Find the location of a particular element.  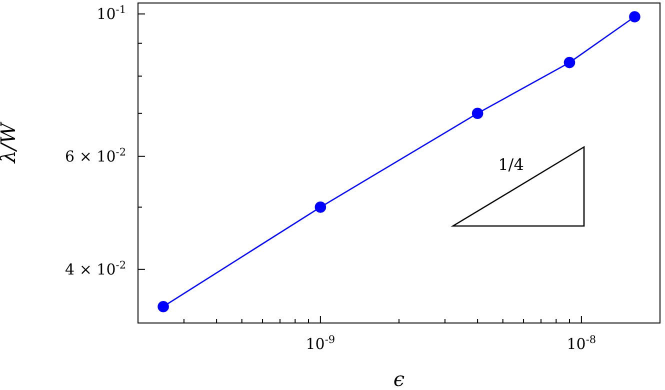

y-tick-label: 4 × 10$^{-2}$ is located at coordinates (95, 268).